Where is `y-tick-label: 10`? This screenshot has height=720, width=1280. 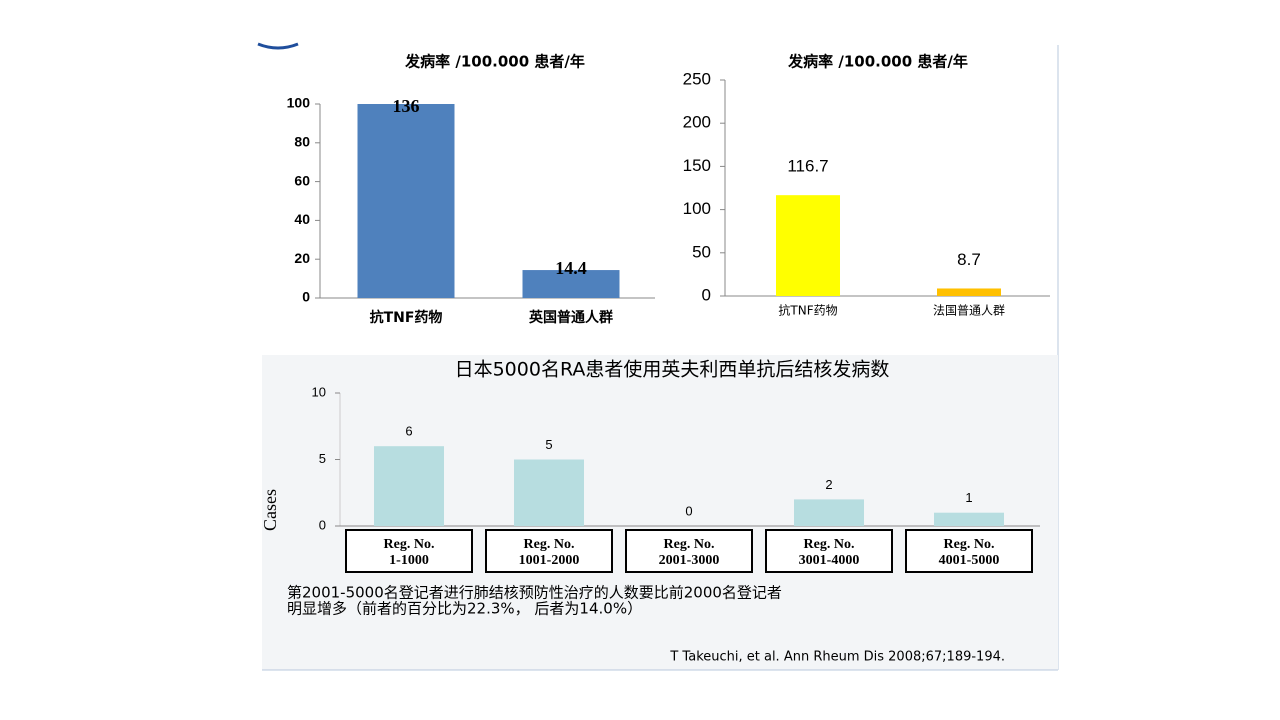
y-tick-label: 10 is located at coordinates (319, 391).